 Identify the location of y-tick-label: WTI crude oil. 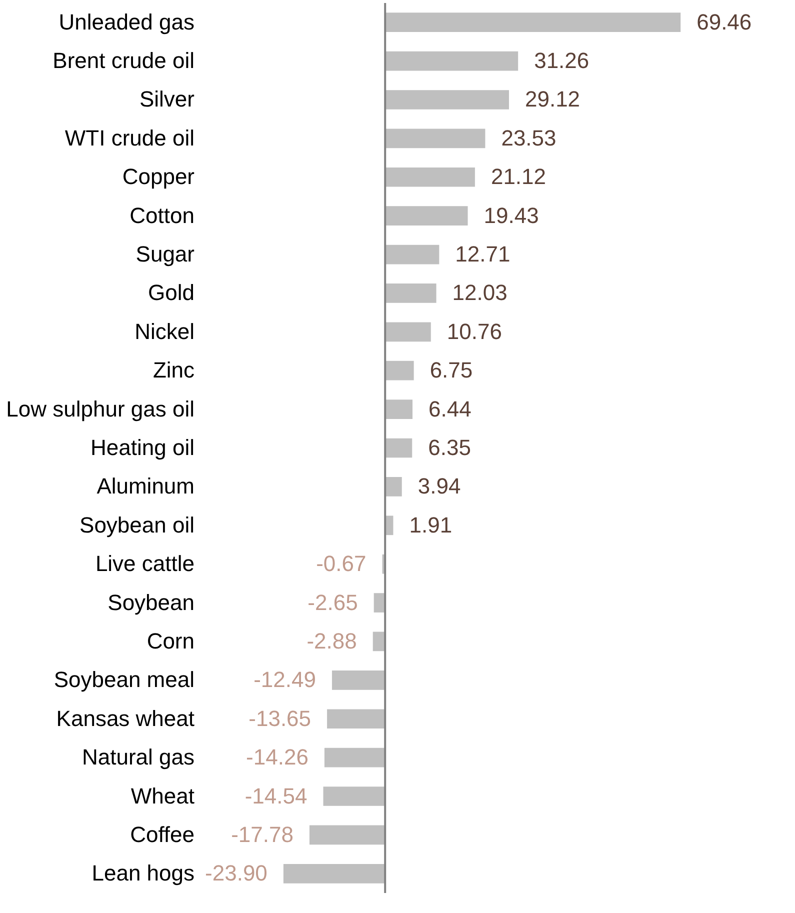
(129, 137).